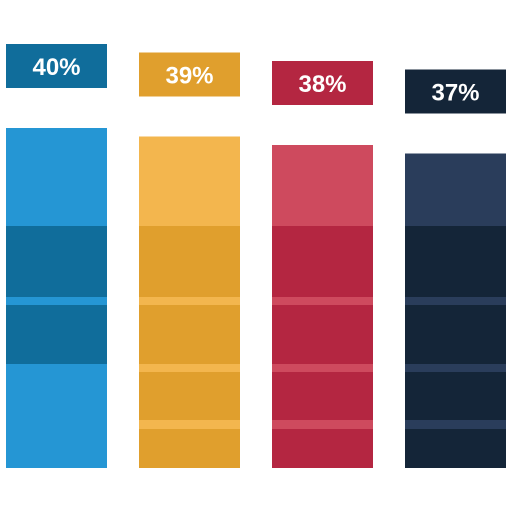 The height and width of the screenshot is (512, 512). I want to click on bar-4-value-label: 37%, so click(455, 93).